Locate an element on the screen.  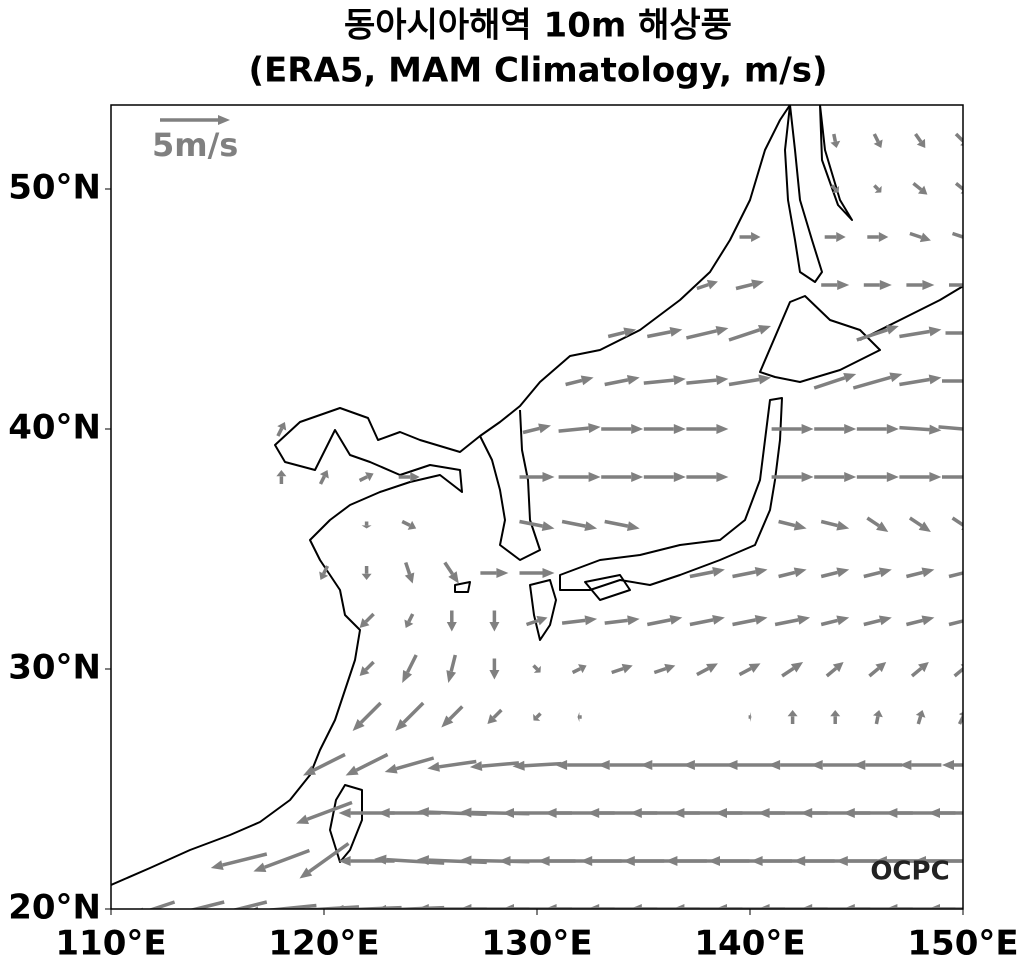
y-tick-label: 30°N is located at coordinates (54, 668).